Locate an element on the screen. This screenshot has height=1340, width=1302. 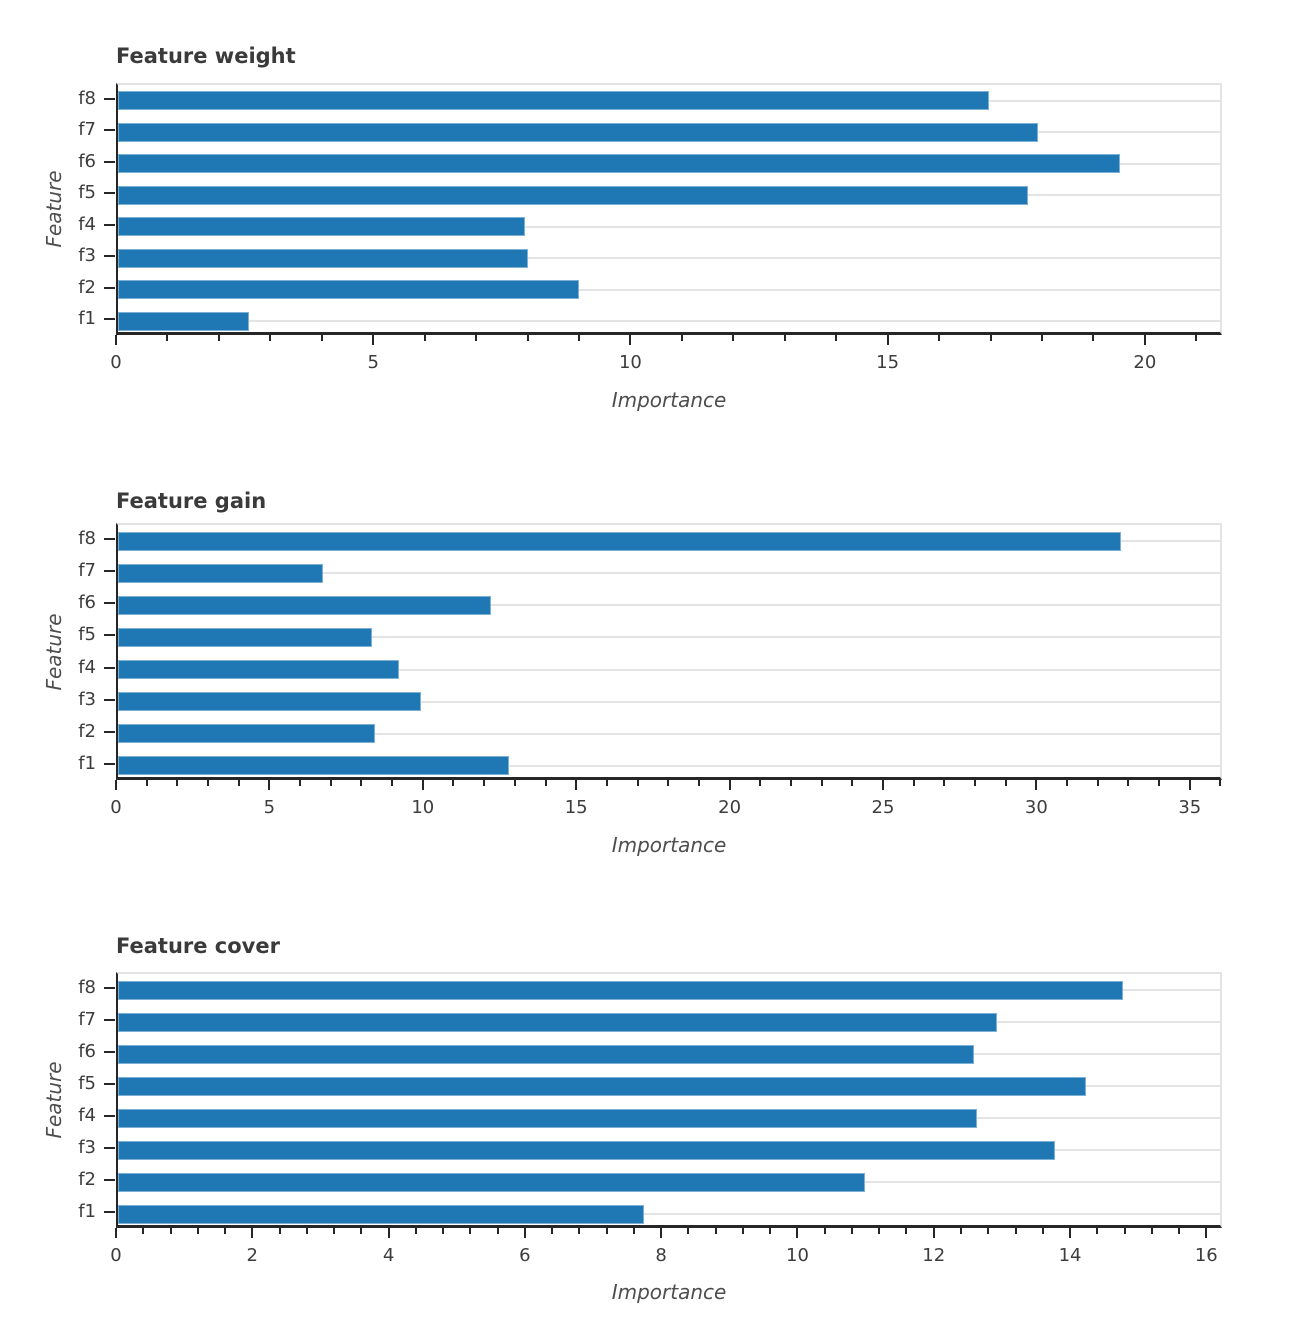
x-tick-label: 35 is located at coordinates (1190, 807).